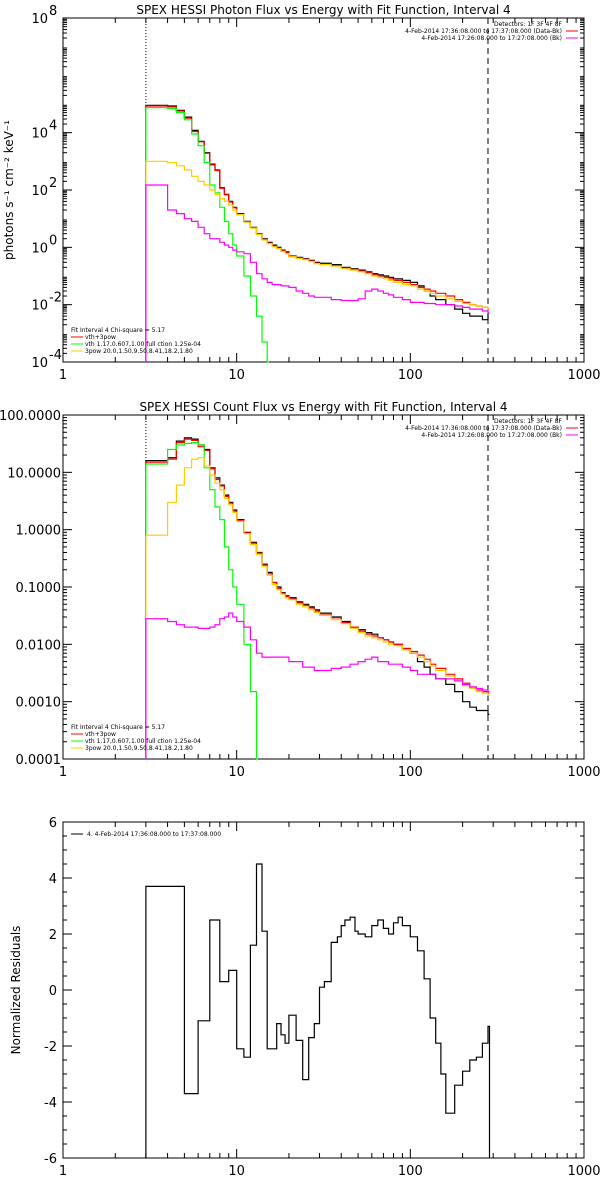 The height and width of the screenshot is (1204, 600). What do you see at coordinates (16, 990) in the screenshot?
I see `y-axis-label: Normalized Residuals` at bounding box center [16, 990].